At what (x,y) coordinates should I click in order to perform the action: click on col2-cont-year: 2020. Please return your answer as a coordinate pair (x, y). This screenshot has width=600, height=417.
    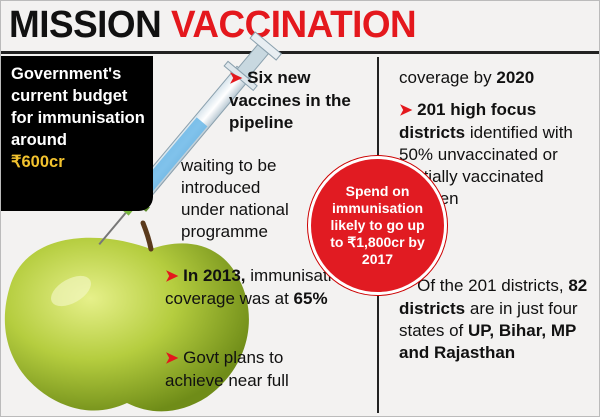
    Looking at the image, I should click on (515, 77).